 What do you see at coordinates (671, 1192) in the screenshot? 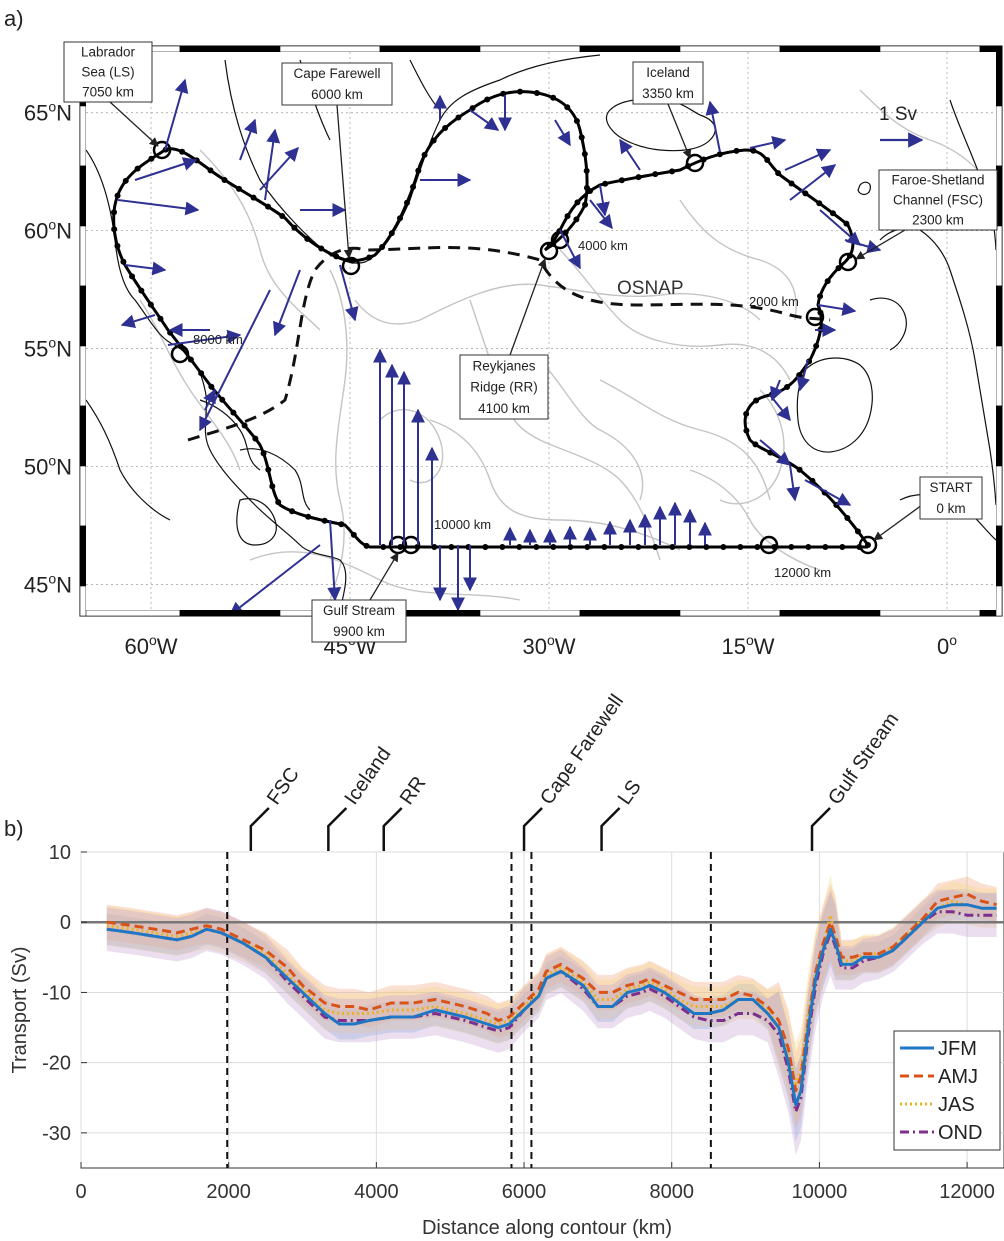
I see `x-tick-label: 8000` at bounding box center [671, 1192].